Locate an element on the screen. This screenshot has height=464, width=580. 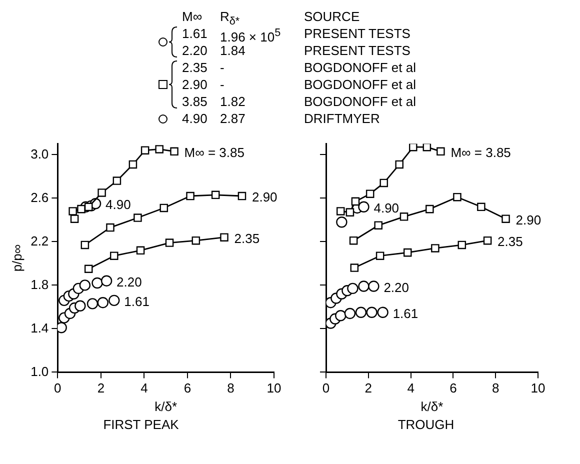
x-axis-title: k/δ* is located at coordinates (166, 406).